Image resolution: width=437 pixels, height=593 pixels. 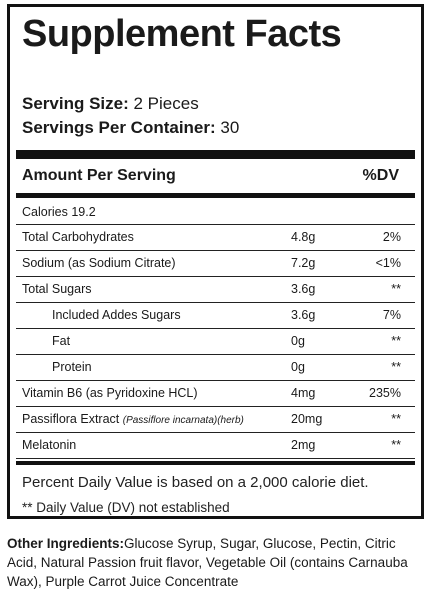 What do you see at coordinates (388, 263) in the screenshot?
I see `nutrient-dv: <1%` at bounding box center [388, 263].